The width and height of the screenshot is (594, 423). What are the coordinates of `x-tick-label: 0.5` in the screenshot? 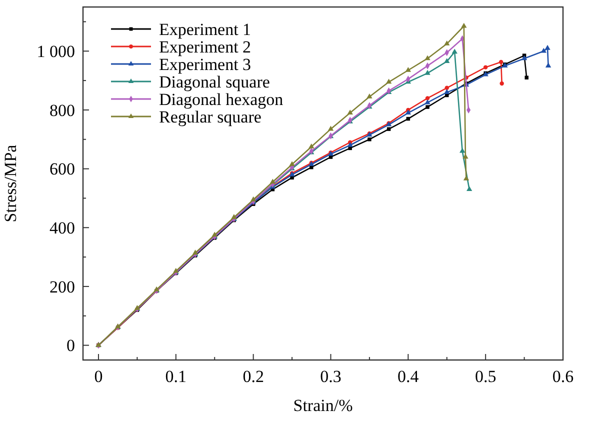 It's located at (485, 376).